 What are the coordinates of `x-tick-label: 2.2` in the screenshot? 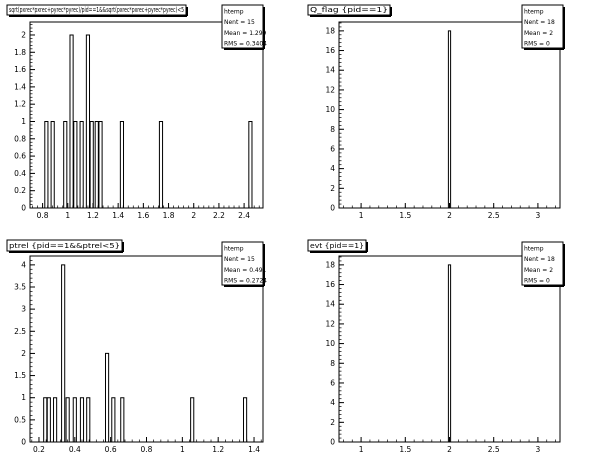 It's located at (219, 215).